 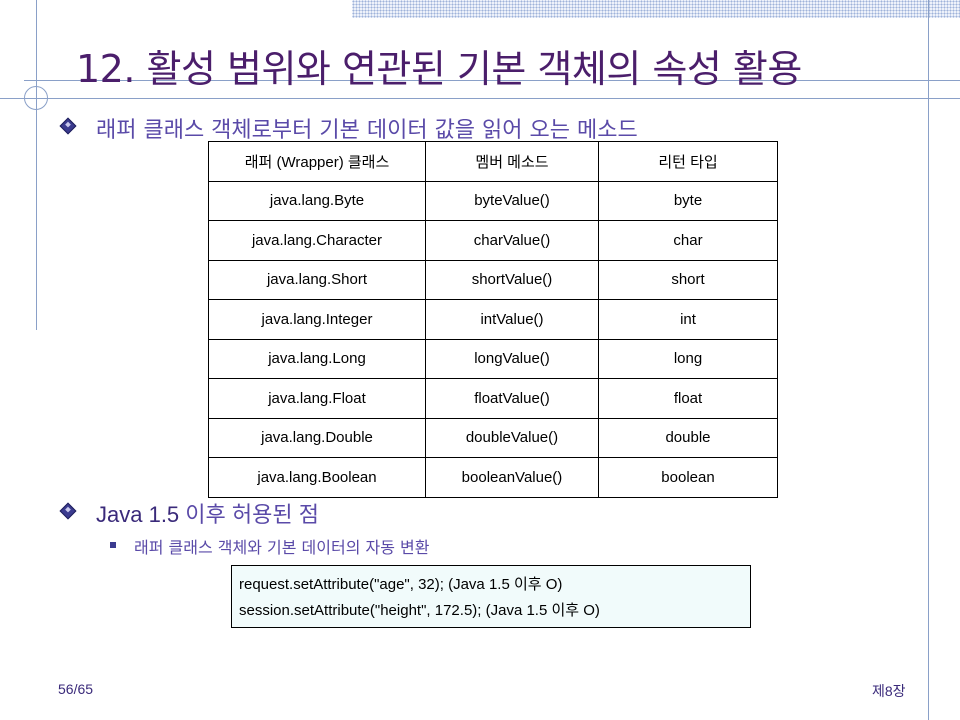 What do you see at coordinates (282, 547) in the screenshot?
I see `sub-item-autoboxing: 래퍼 클래스 객체와 기본 데이터의 자동 변환` at bounding box center [282, 547].